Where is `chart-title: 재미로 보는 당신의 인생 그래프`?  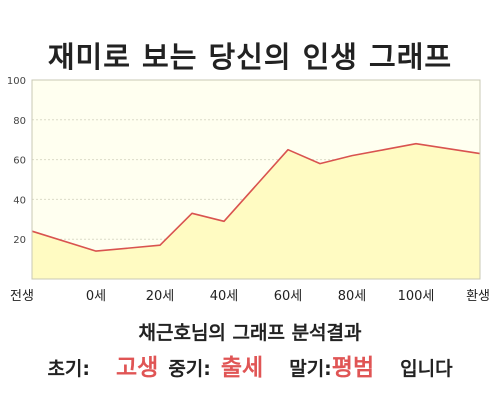
chart-title: 재미로 보는 당신의 인생 그래프 is located at coordinates (250, 57).